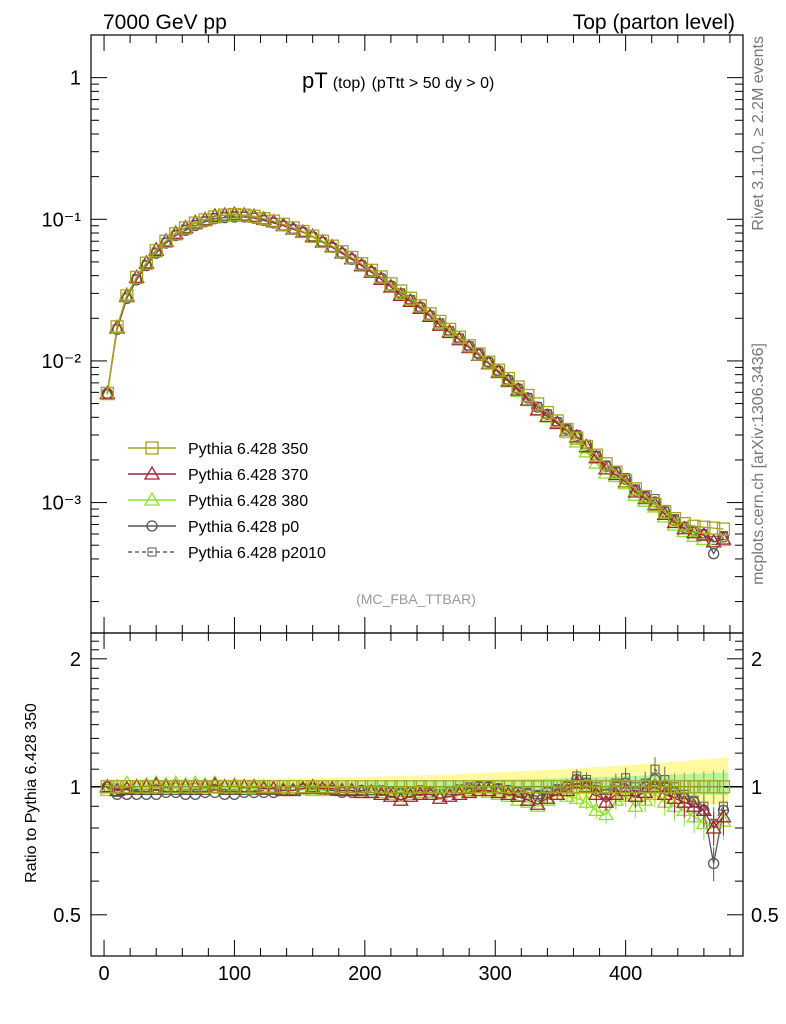 The image size is (786, 1024). What do you see at coordinates (75, 660) in the screenshot?
I see `ratio-y-tick-label-left: 2` at bounding box center [75, 660].